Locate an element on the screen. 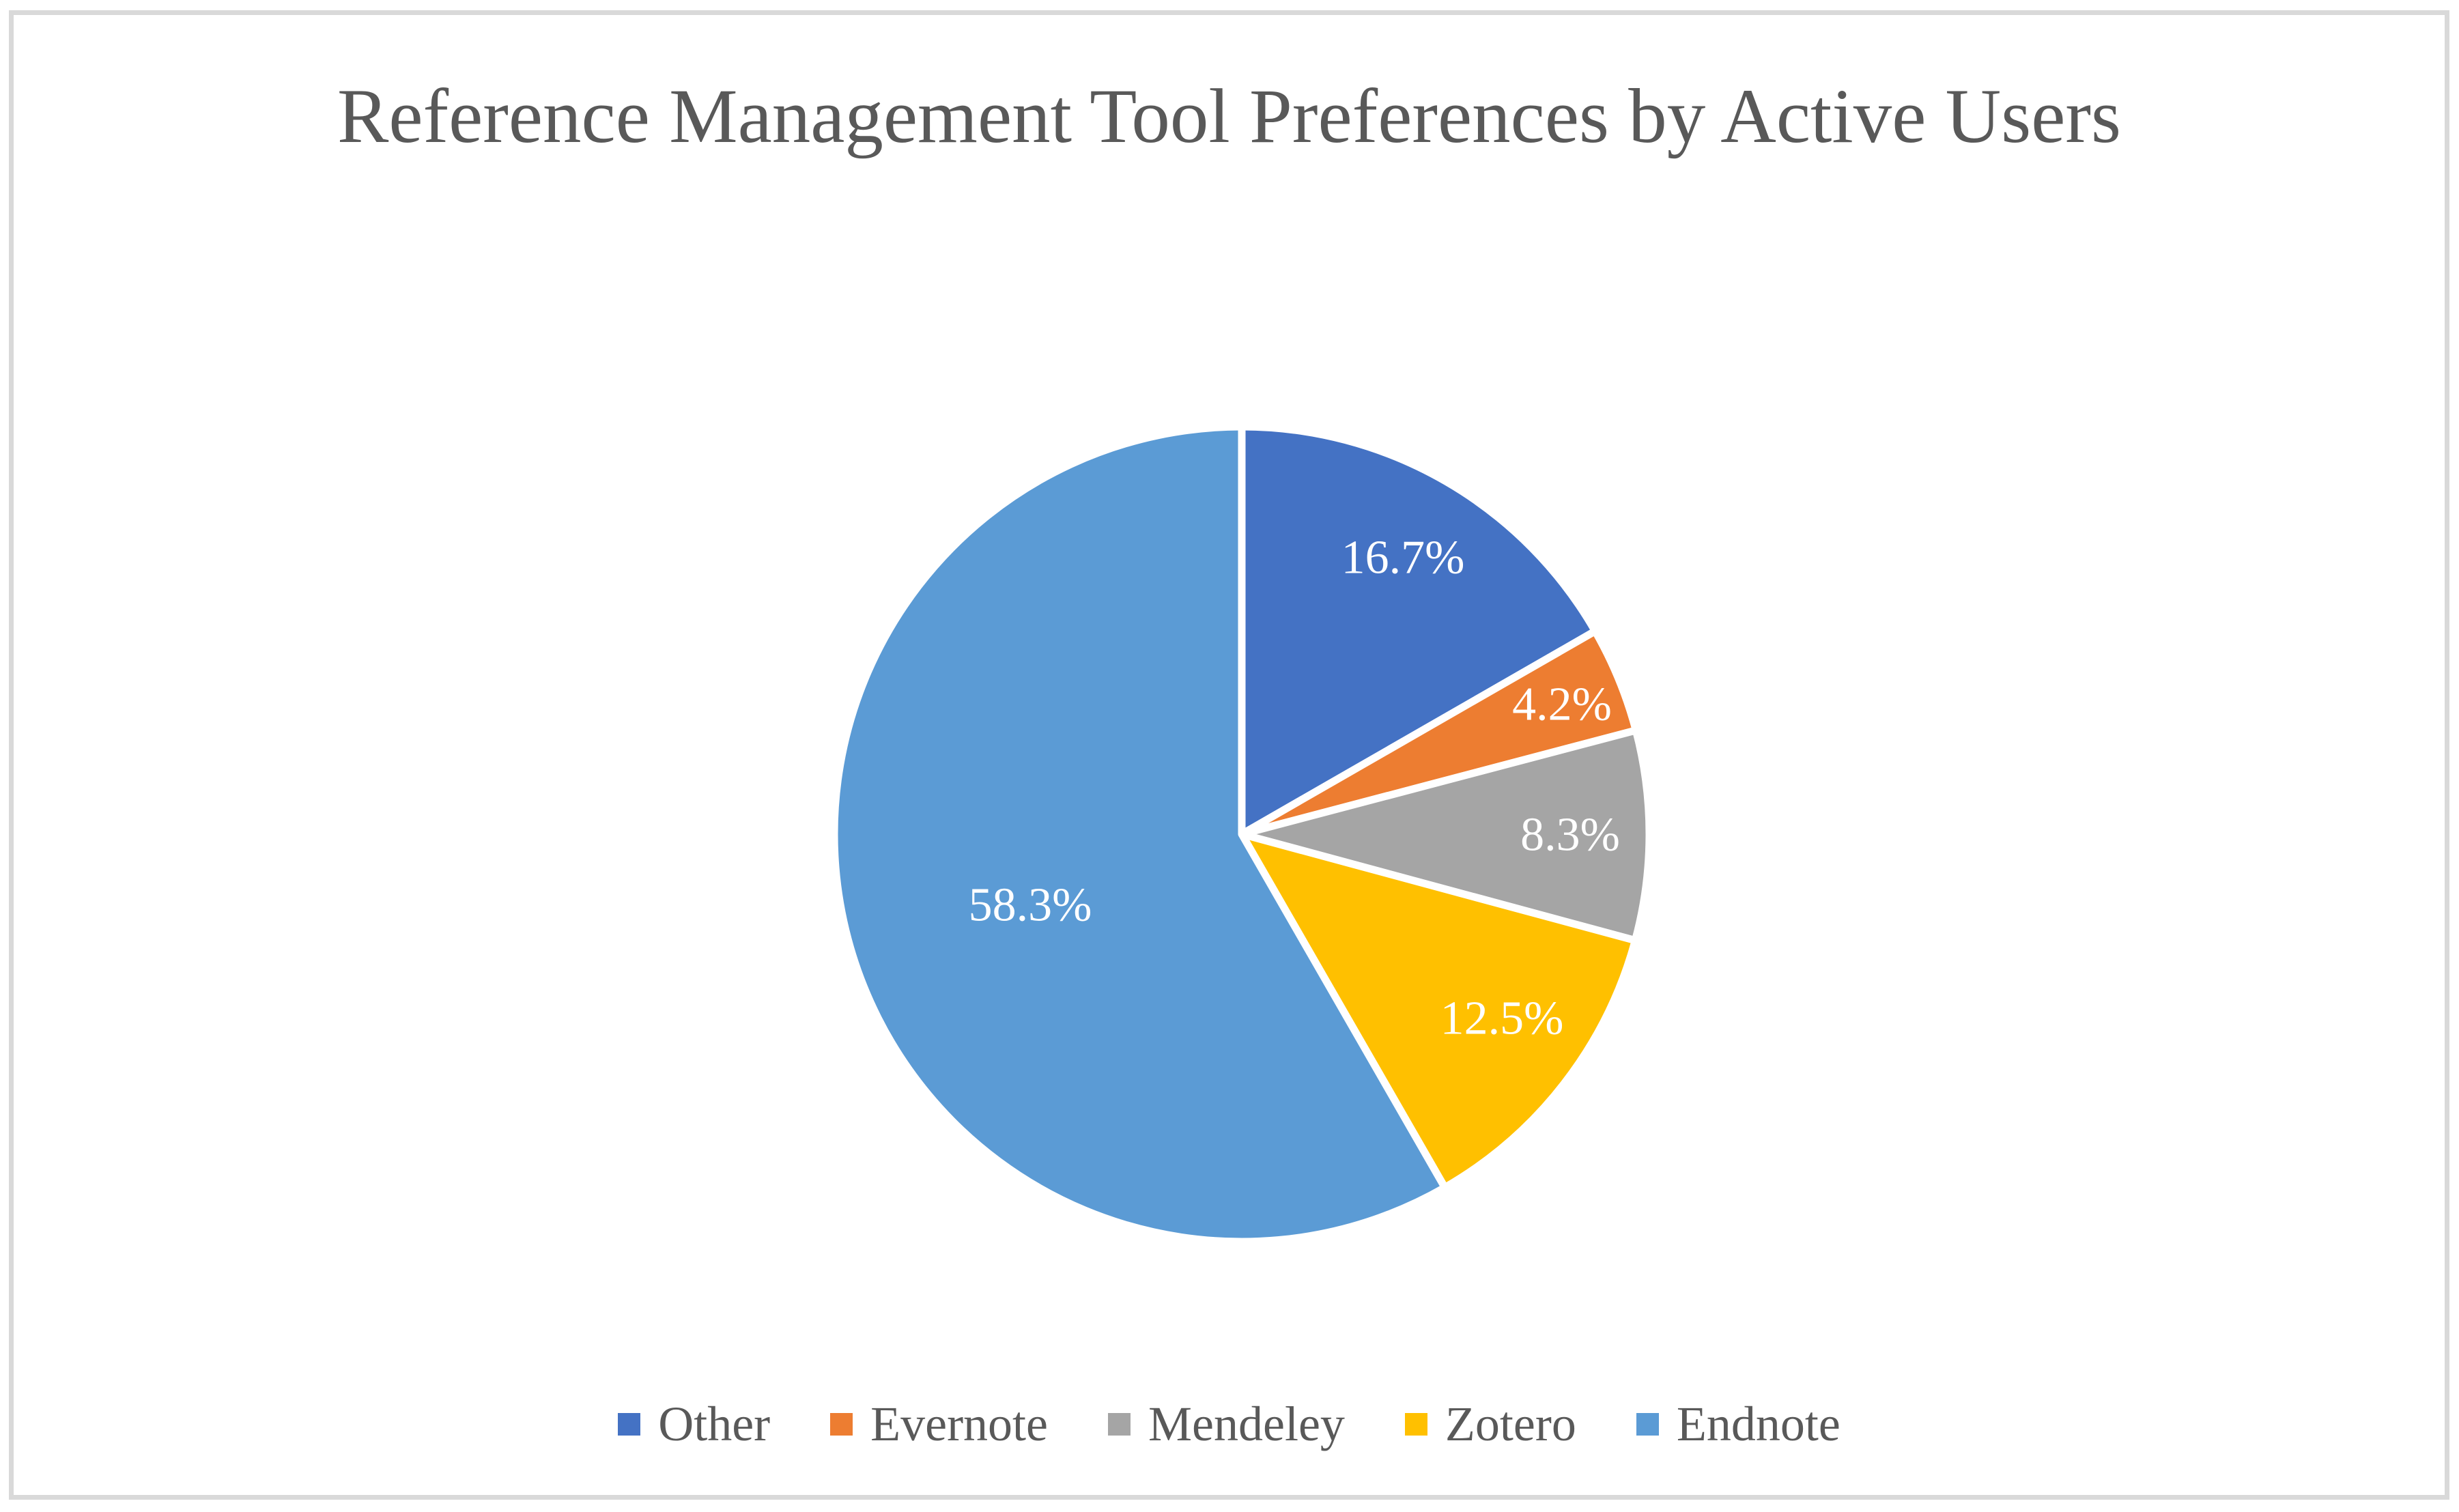 Image resolution: width=2459 pixels, height=1512 pixels. legend-label-other: Other is located at coordinates (714, 1423).